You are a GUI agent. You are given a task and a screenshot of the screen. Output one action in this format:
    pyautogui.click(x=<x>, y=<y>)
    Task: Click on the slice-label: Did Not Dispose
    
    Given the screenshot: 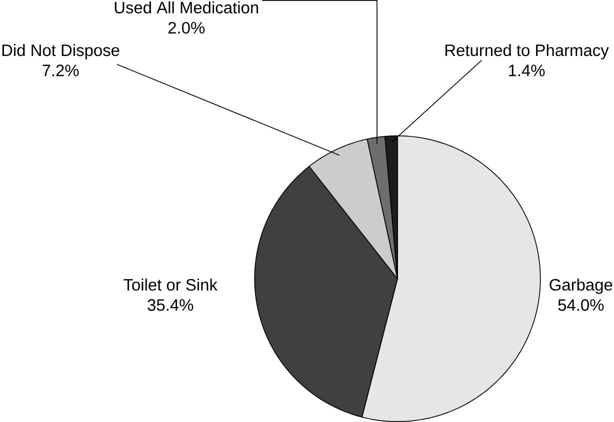 What is the action you would take?
    pyautogui.click(x=61, y=52)
    